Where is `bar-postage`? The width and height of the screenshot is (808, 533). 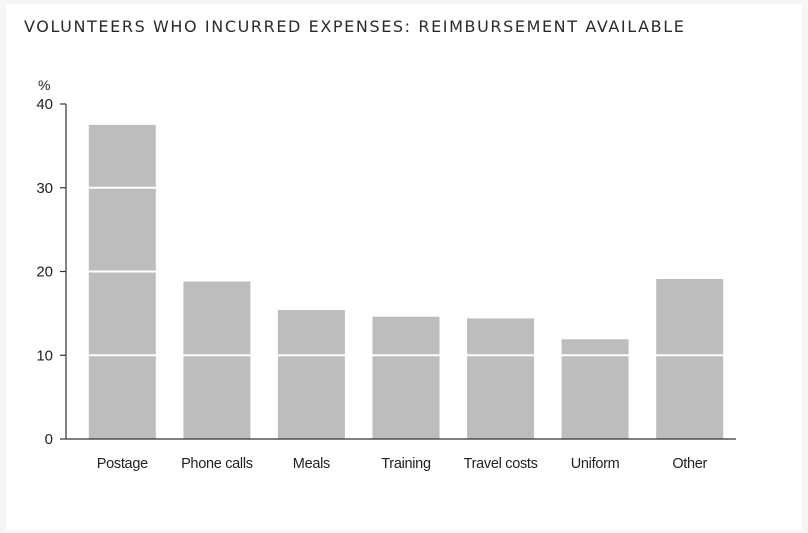 bar-postage is located at coordinates (122, 282).